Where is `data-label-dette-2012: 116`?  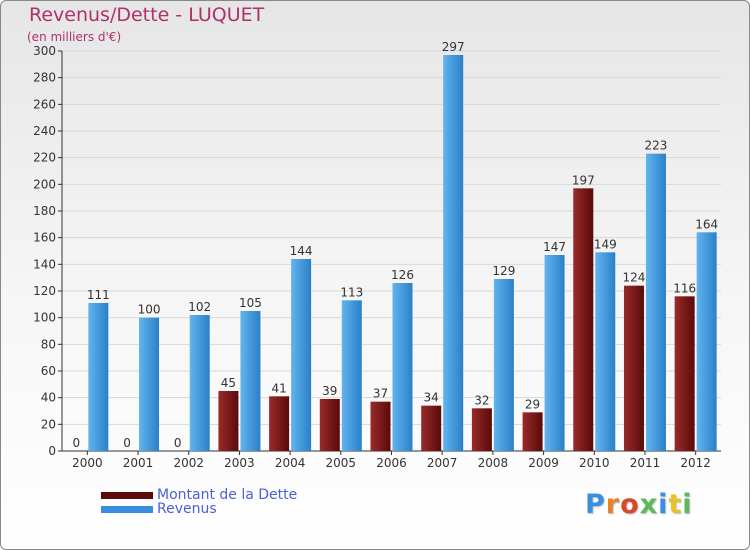 data-label-dette-2012: 116 is located at coordinates (684, 288).